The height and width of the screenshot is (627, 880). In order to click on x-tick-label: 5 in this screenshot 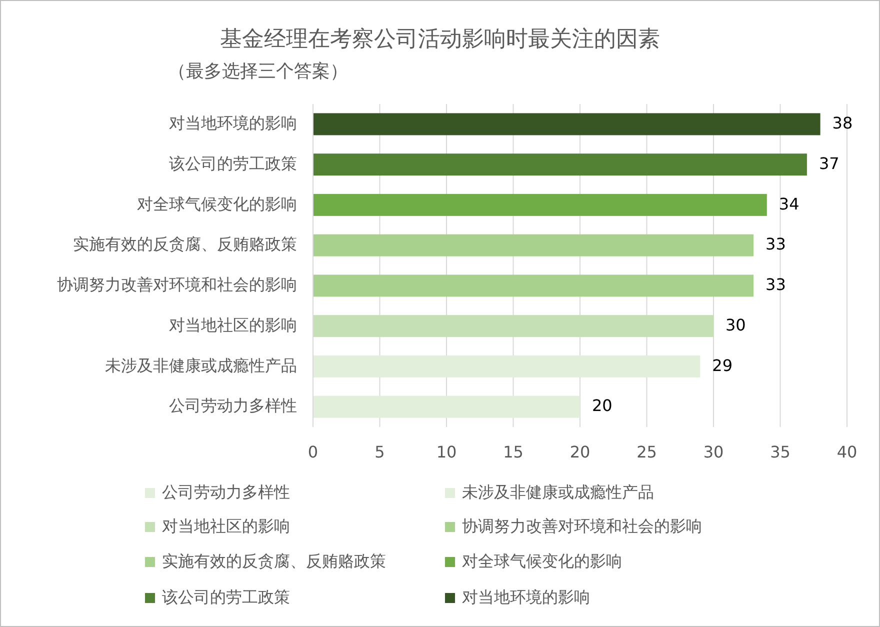, I will do `click(379, 452)`.